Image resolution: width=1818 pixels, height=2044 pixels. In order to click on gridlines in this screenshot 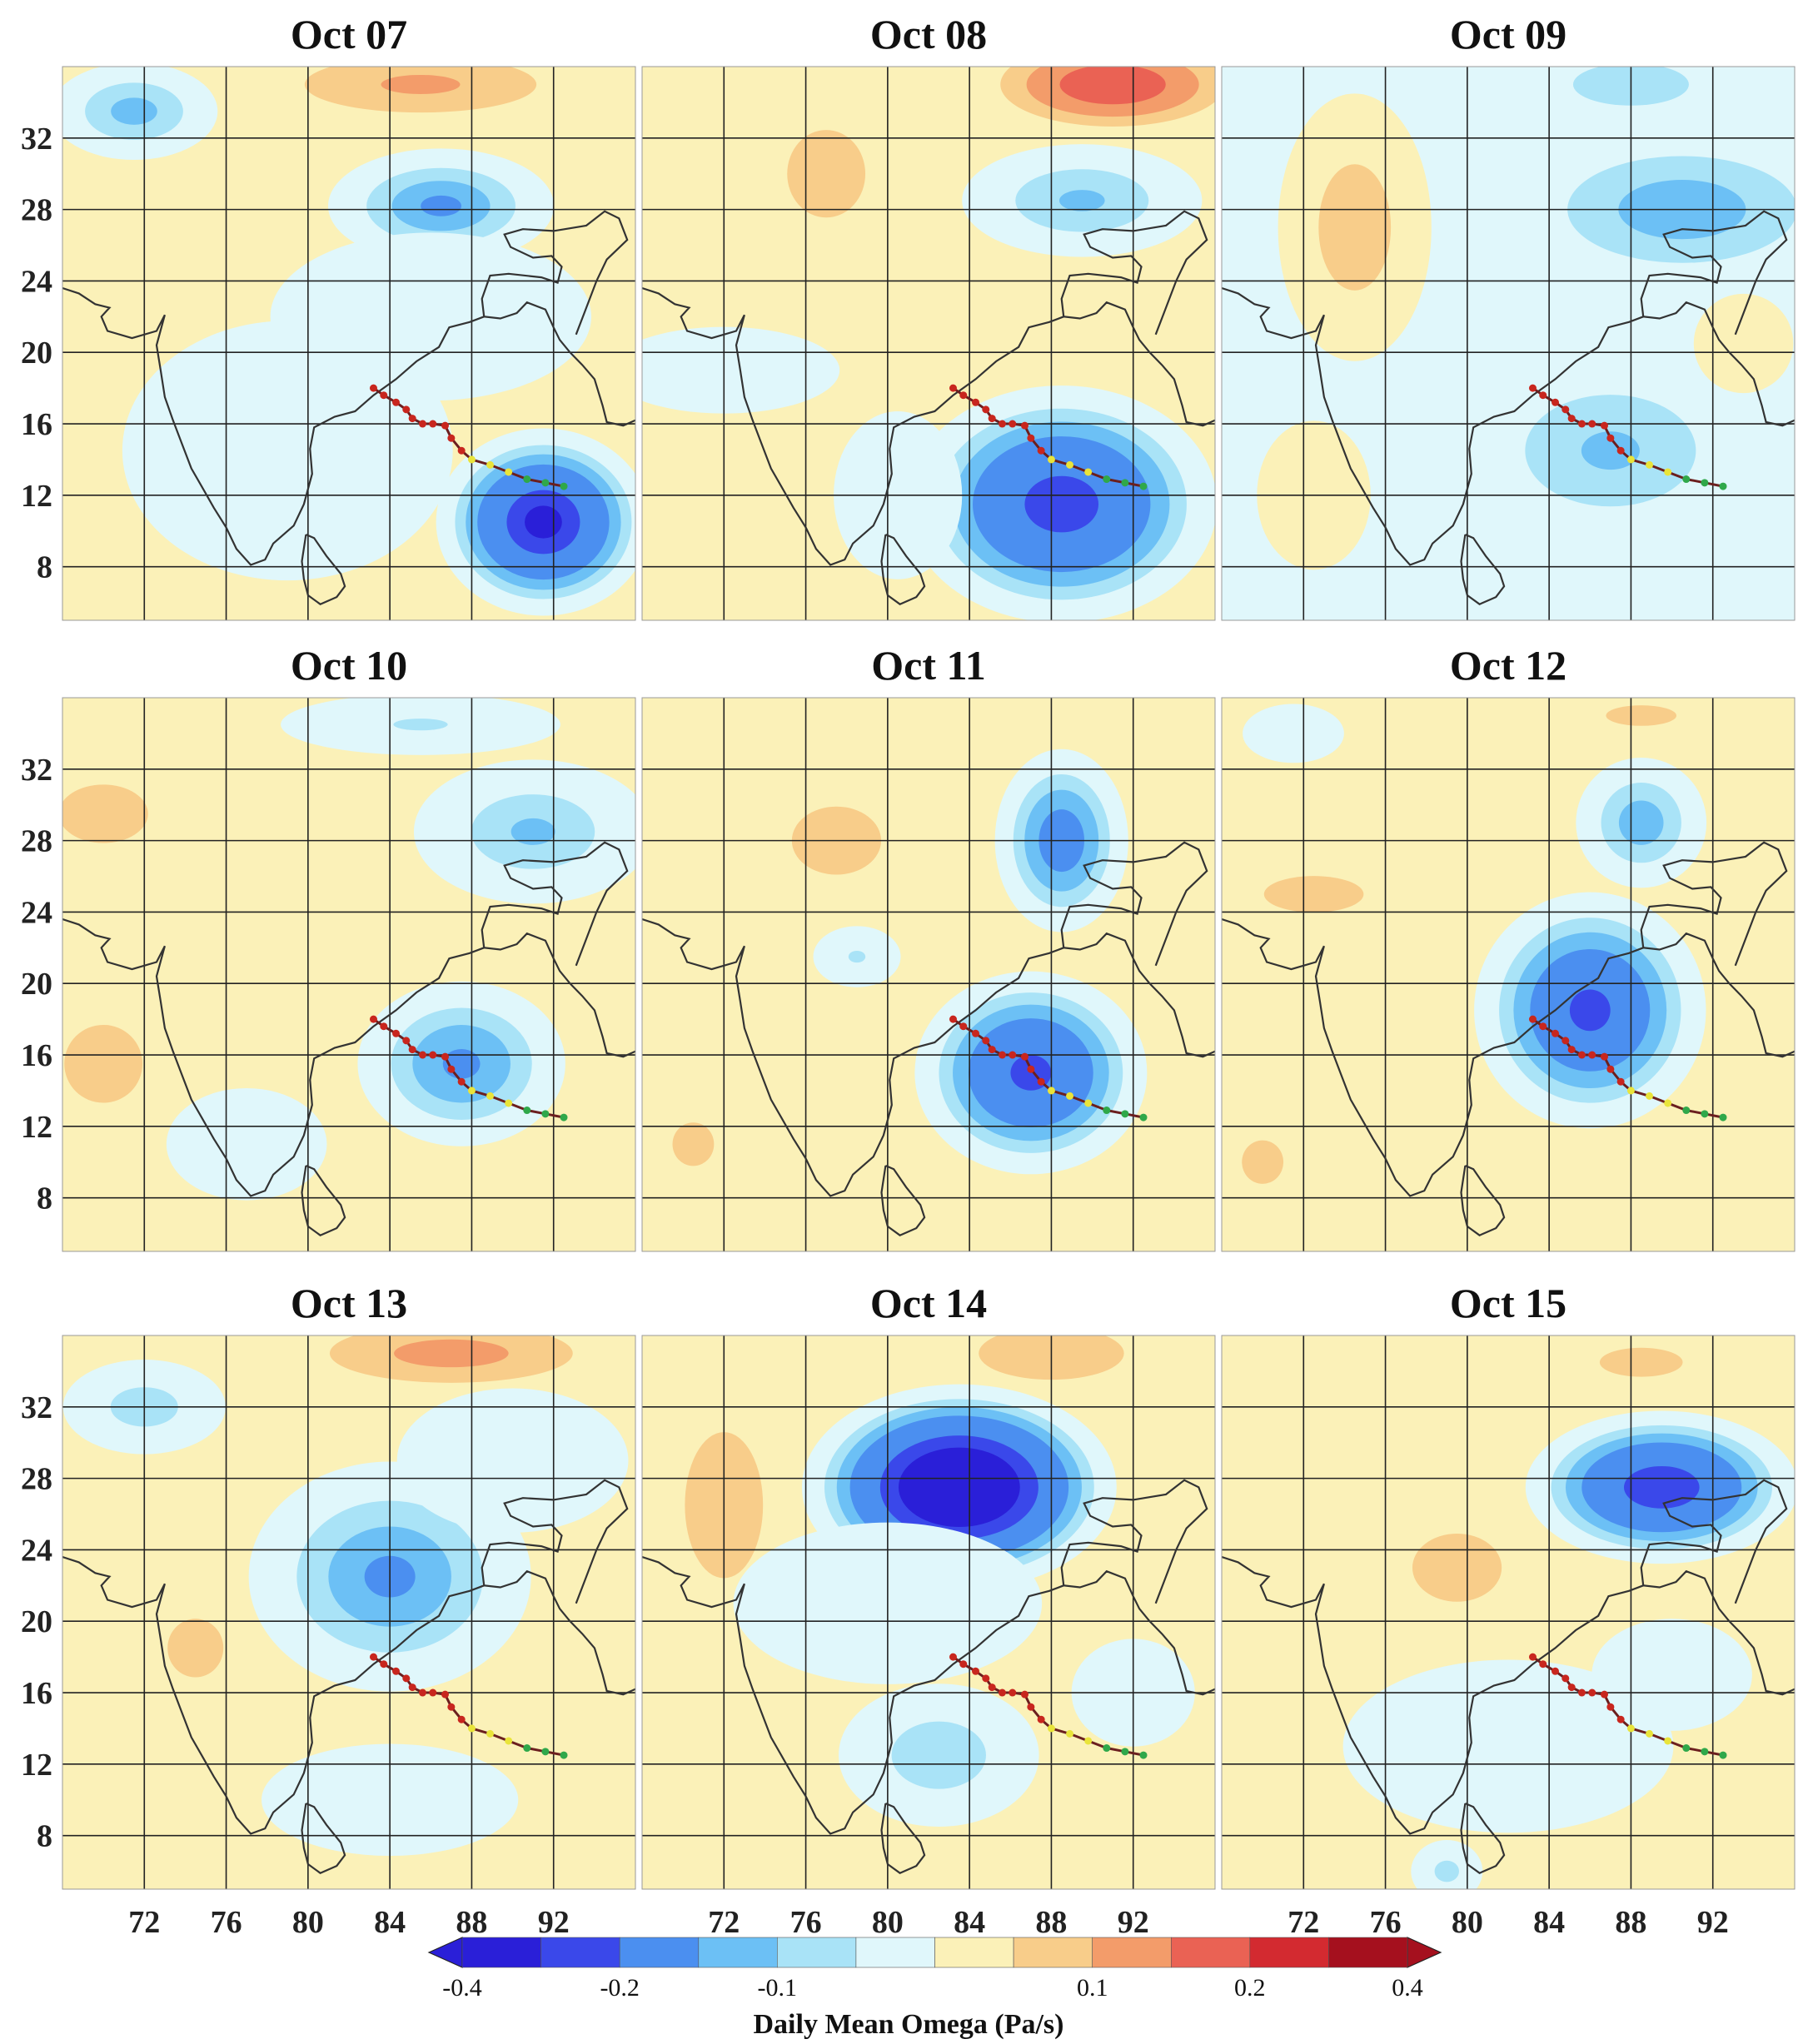, I will do `click(348, 1612)`.